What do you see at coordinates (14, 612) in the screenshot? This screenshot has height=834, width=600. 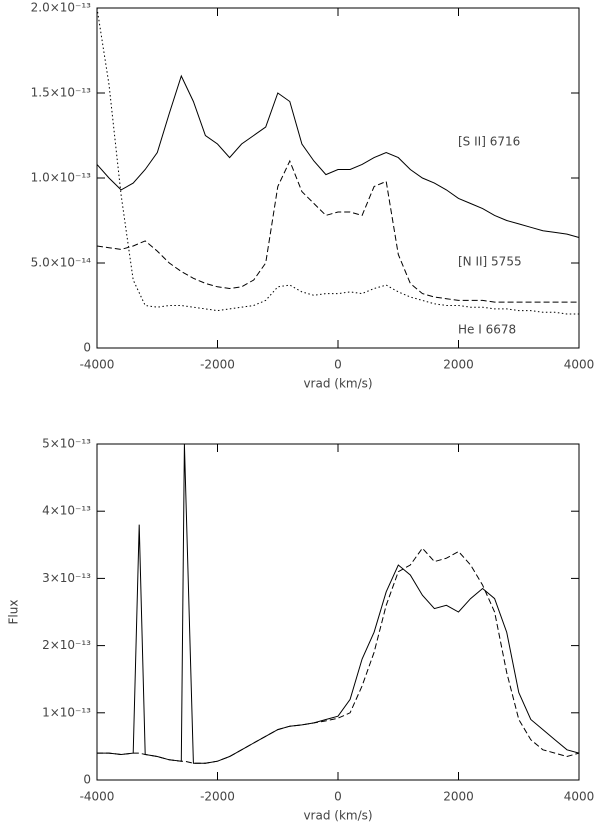 I see `y-axis-label: Flux` at bounding box center [14, 612].